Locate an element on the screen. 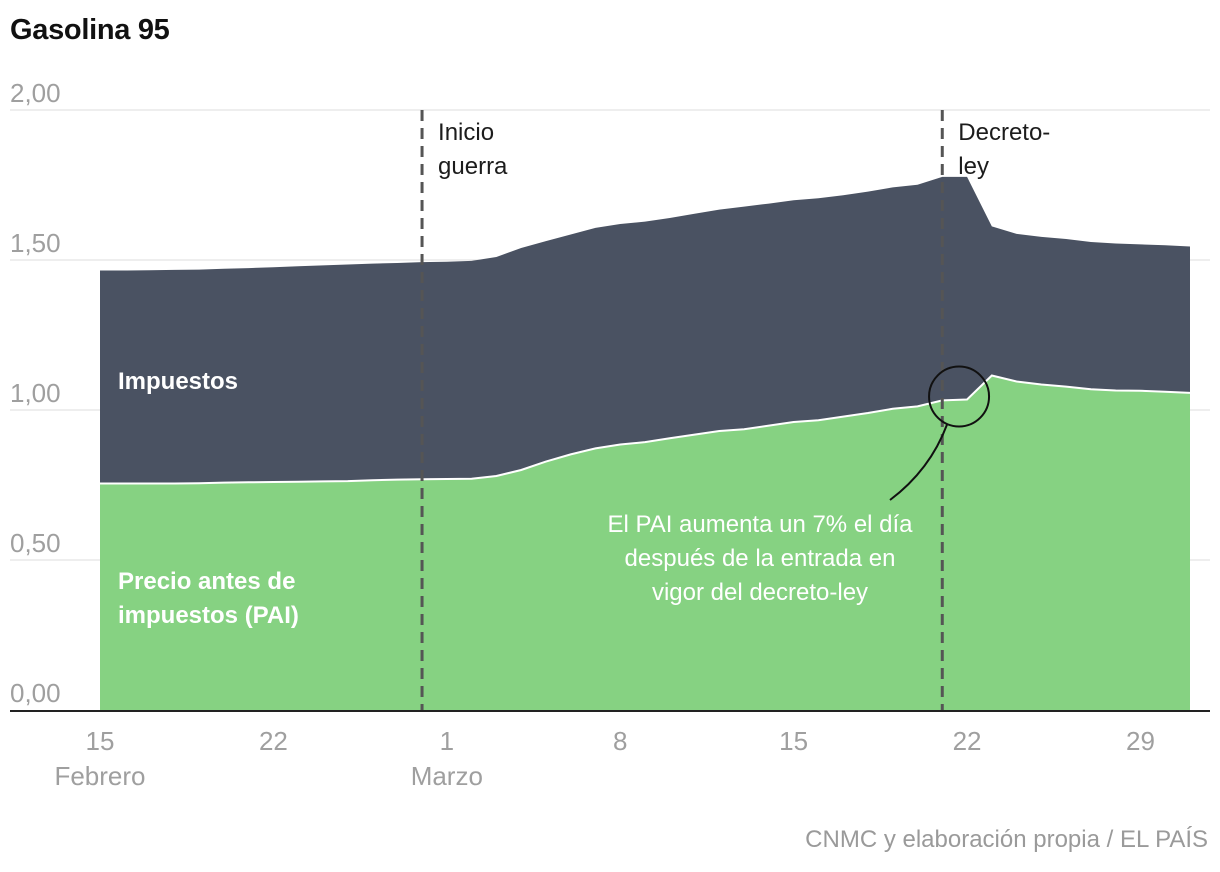 This screenshot has width=1220, height=872. pai-boundary-line is located at coordinates (645, 429).